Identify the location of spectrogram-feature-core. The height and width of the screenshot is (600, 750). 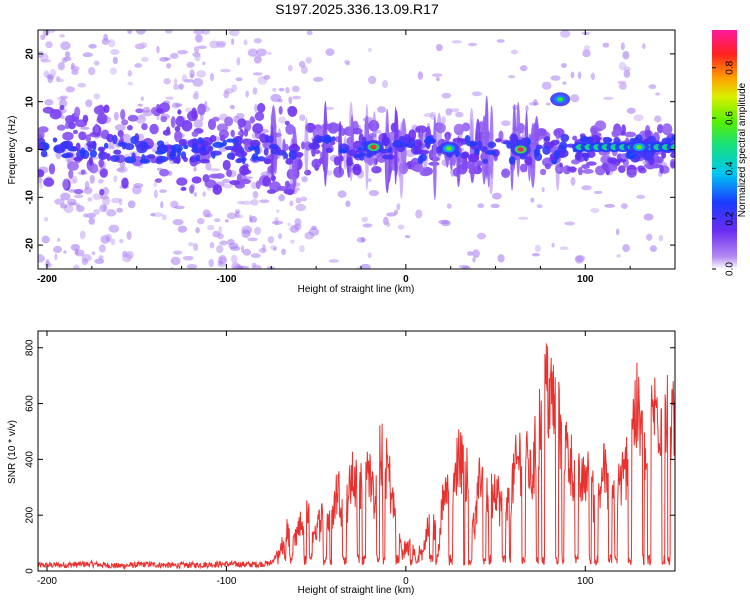
(448, 148).